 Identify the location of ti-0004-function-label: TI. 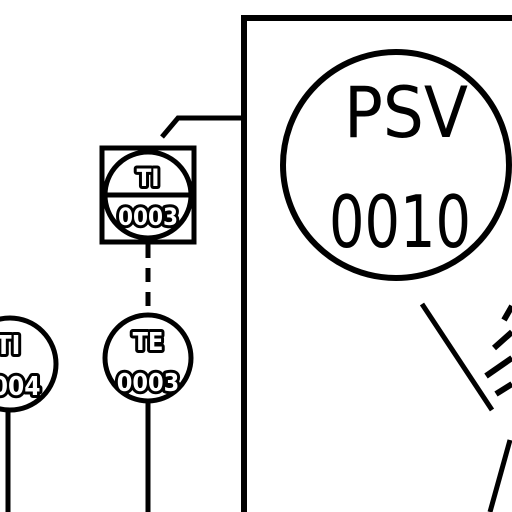
(10, 346).